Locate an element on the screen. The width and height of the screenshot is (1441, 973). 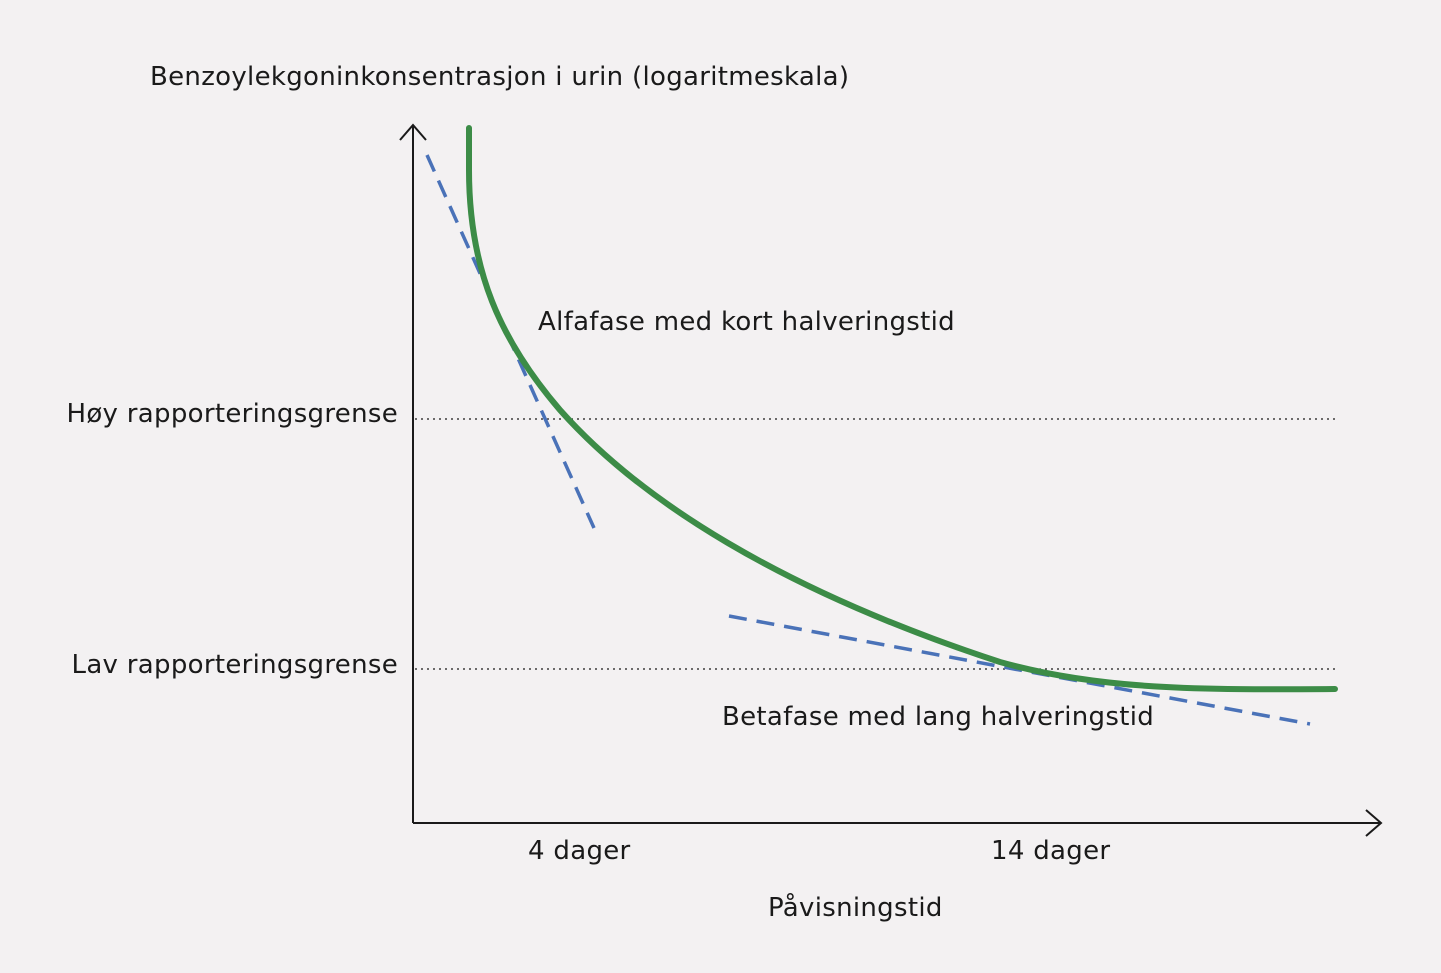
x-axis-label: Påvisningstid is located at coordinates (855, 908).